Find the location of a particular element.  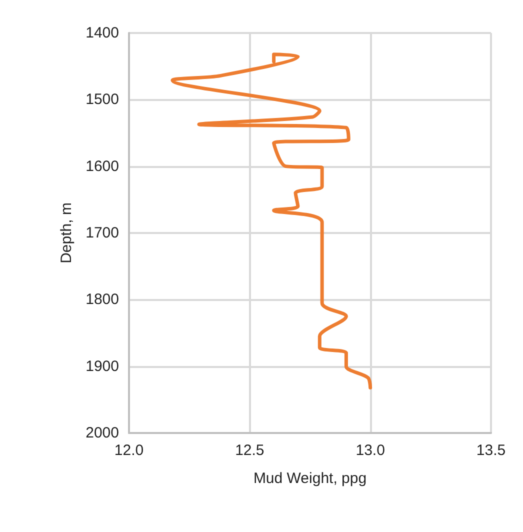

y-tick-label: 1700 is located at coordinates (102, 233).